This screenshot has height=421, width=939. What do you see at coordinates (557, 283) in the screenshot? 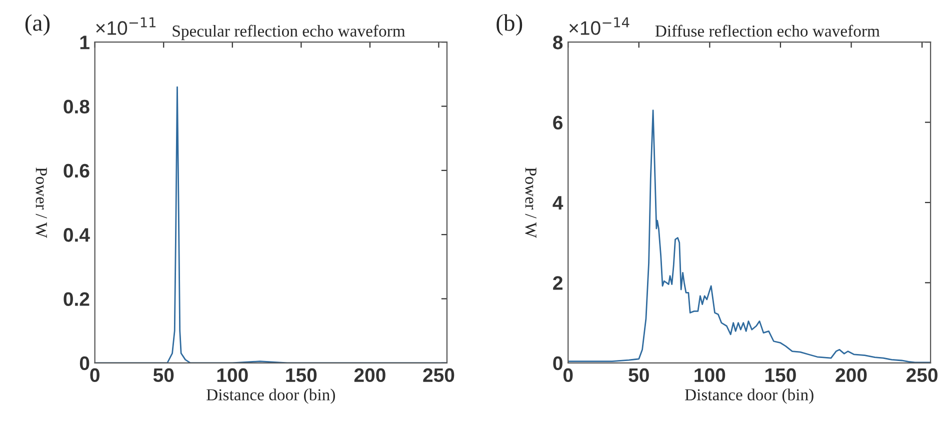
I see `y-tick-label: 2` at bounding box center [557, 283].